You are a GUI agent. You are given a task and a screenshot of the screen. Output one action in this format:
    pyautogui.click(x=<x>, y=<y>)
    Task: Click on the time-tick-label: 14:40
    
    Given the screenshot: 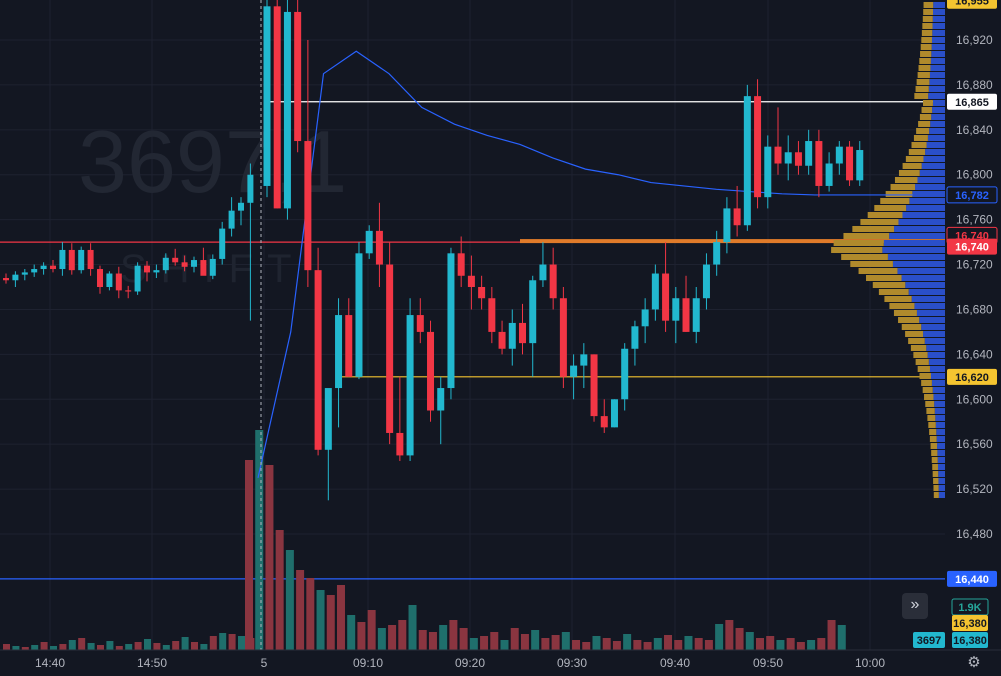 What is the action you would take?
    pyautogui.click(x=50, y=663)
    